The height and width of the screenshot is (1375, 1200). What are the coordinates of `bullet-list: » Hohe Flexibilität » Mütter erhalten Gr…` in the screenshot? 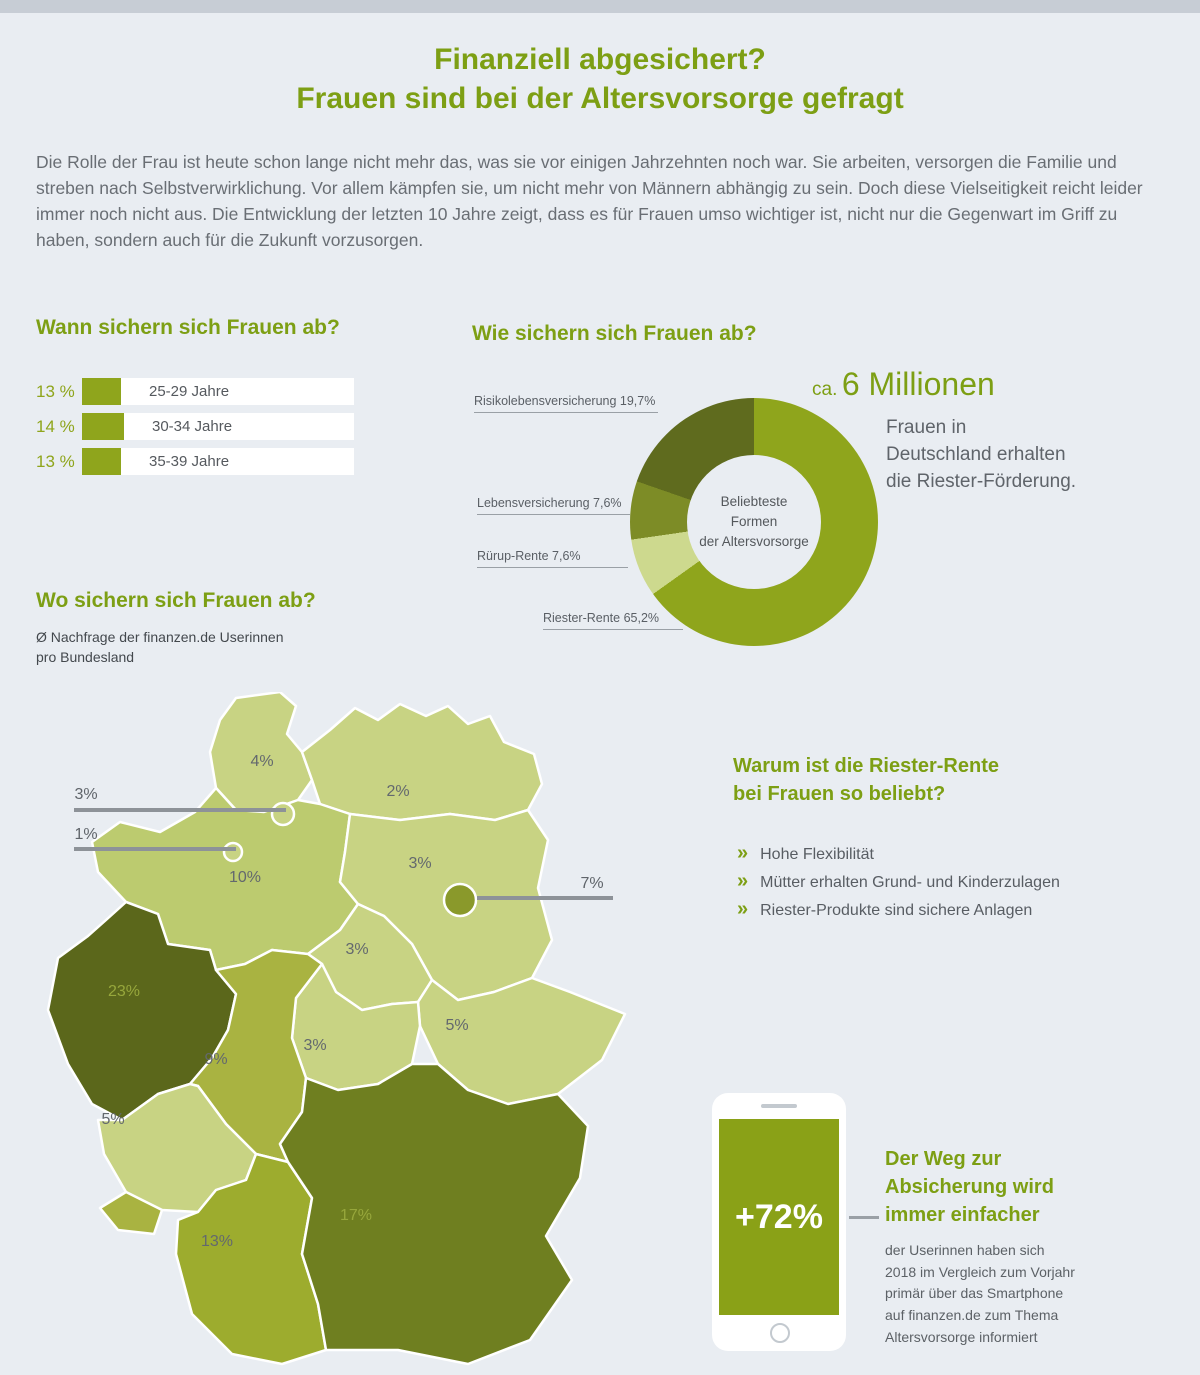 It's located at (898, 885).